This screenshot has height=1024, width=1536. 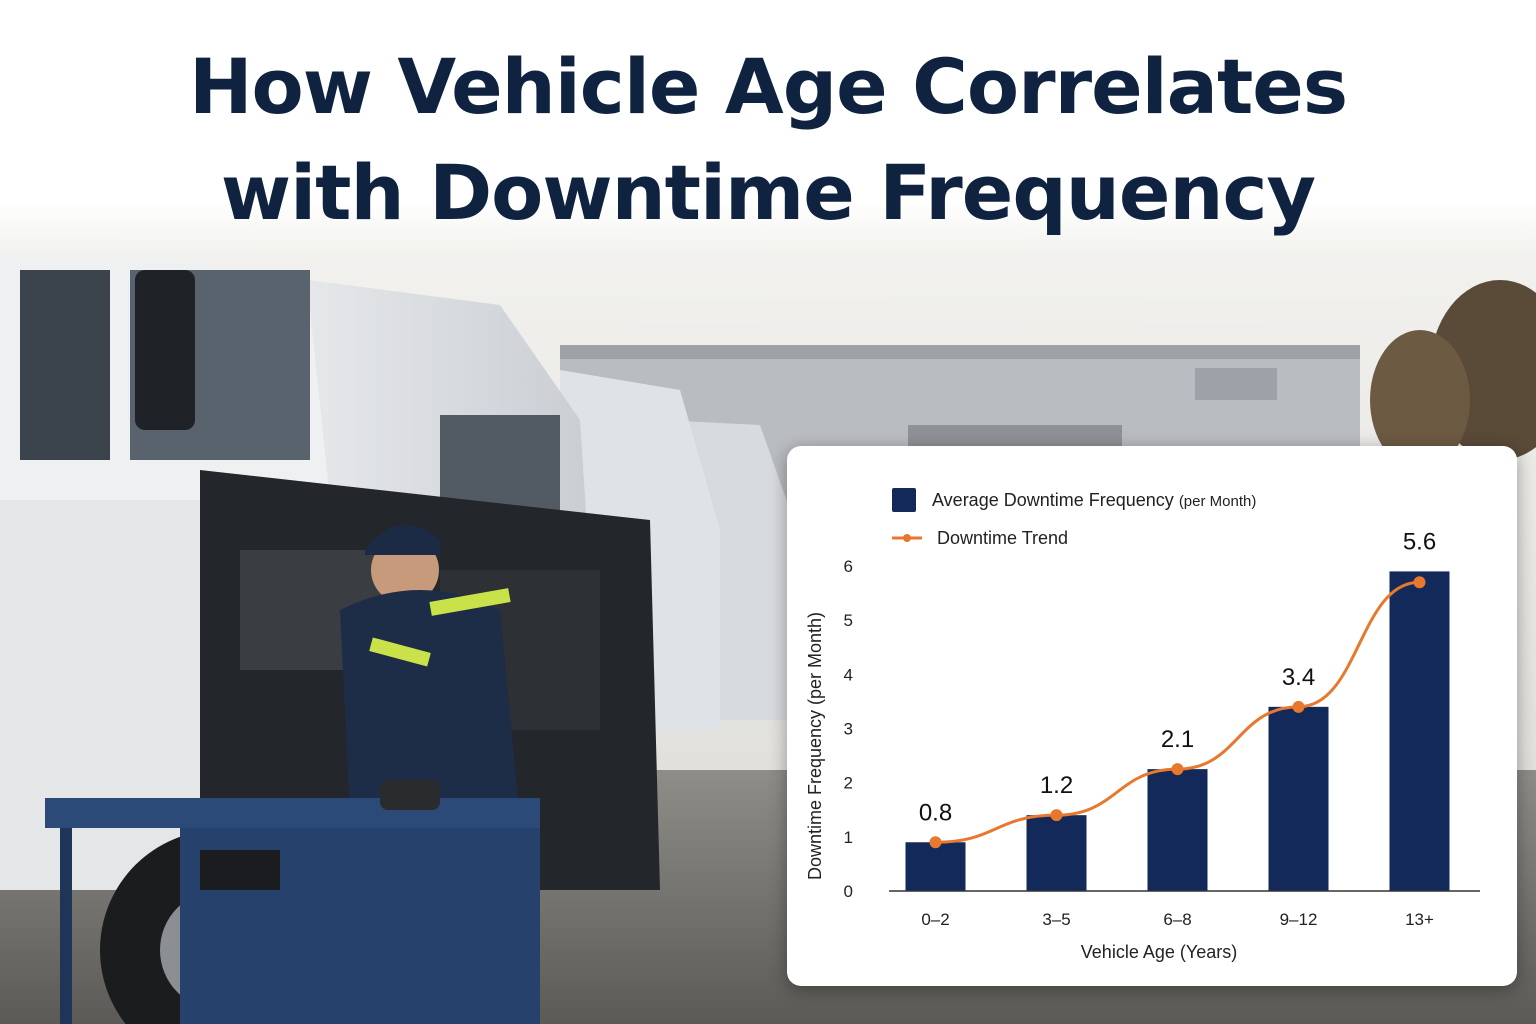 I want to click on y-axis-title: Downtime Frequency (per Month), so click(x=815, y=746).